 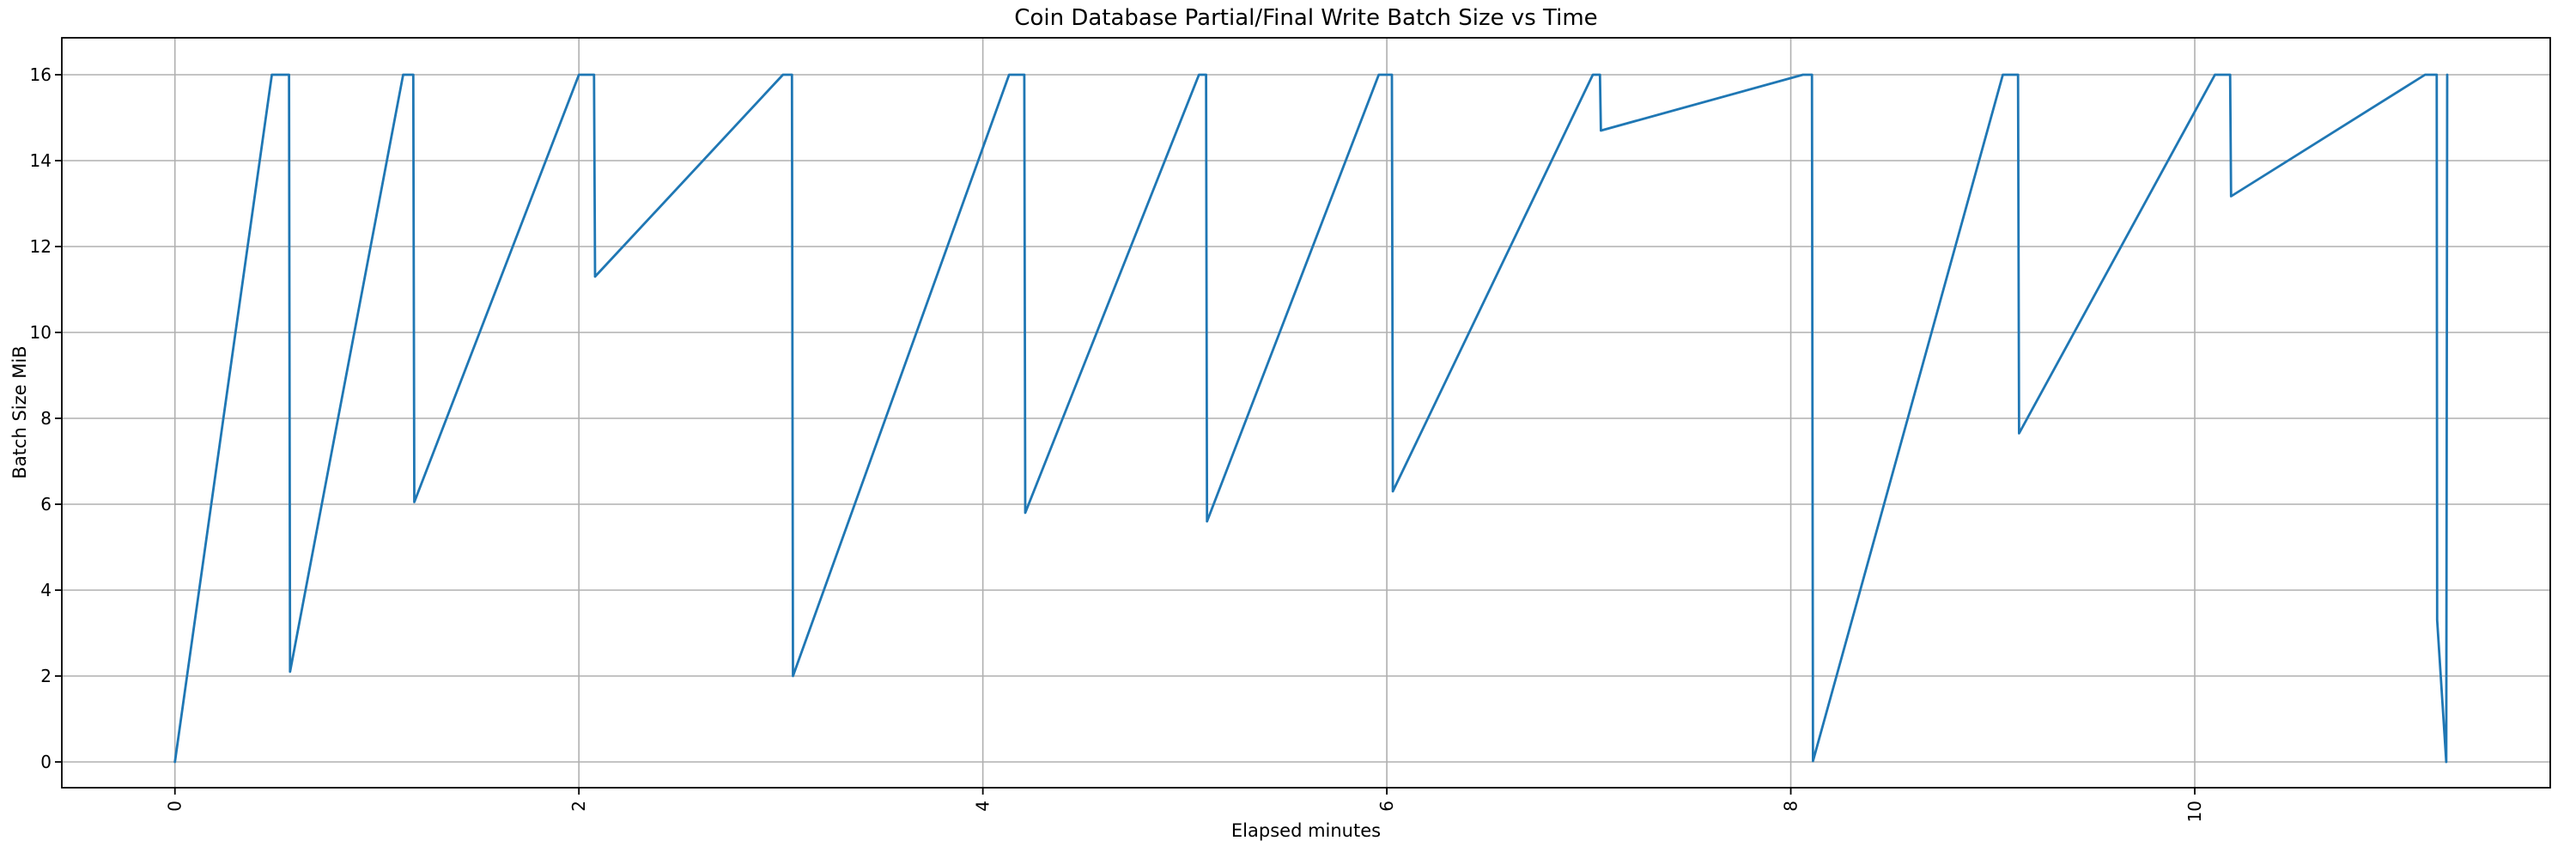 I want to click on x-tick-label: 10, so click(x=2194, y=811).